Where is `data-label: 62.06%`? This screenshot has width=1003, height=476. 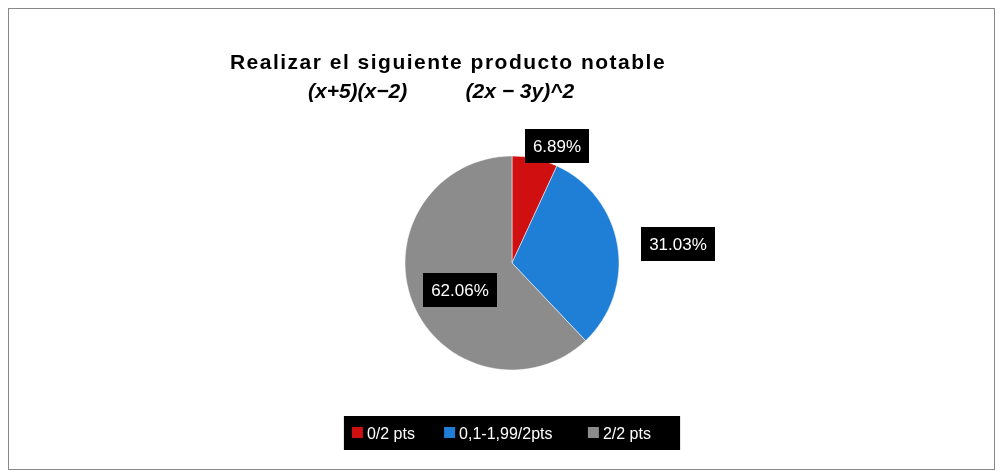
data-label: 62.06% is located at coordinates (460, 290).